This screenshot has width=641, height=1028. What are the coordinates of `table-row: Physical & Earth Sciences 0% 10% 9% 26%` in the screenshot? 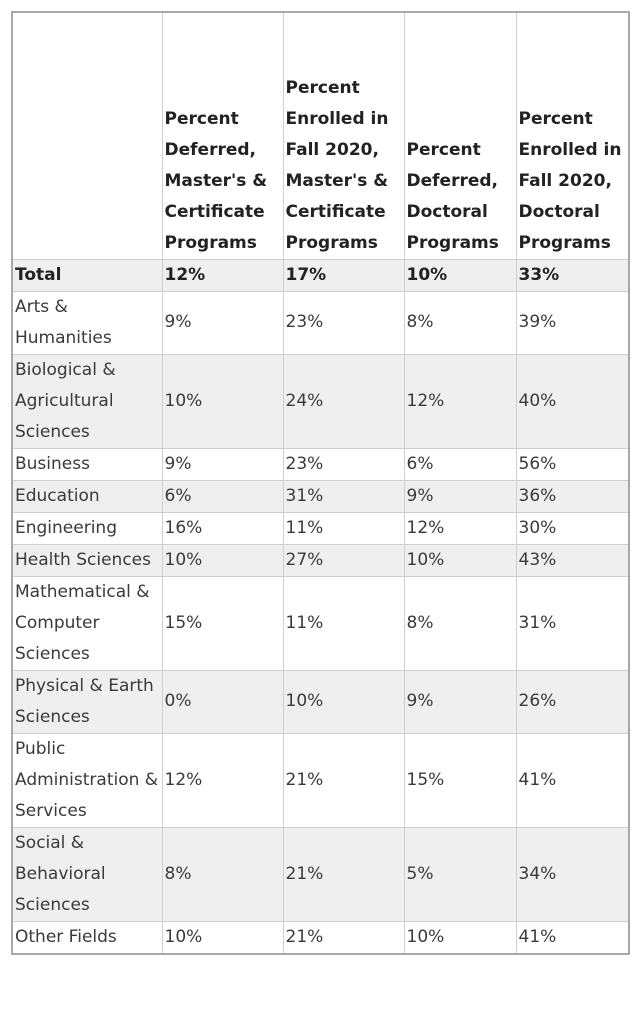 It's located at (320, 701).